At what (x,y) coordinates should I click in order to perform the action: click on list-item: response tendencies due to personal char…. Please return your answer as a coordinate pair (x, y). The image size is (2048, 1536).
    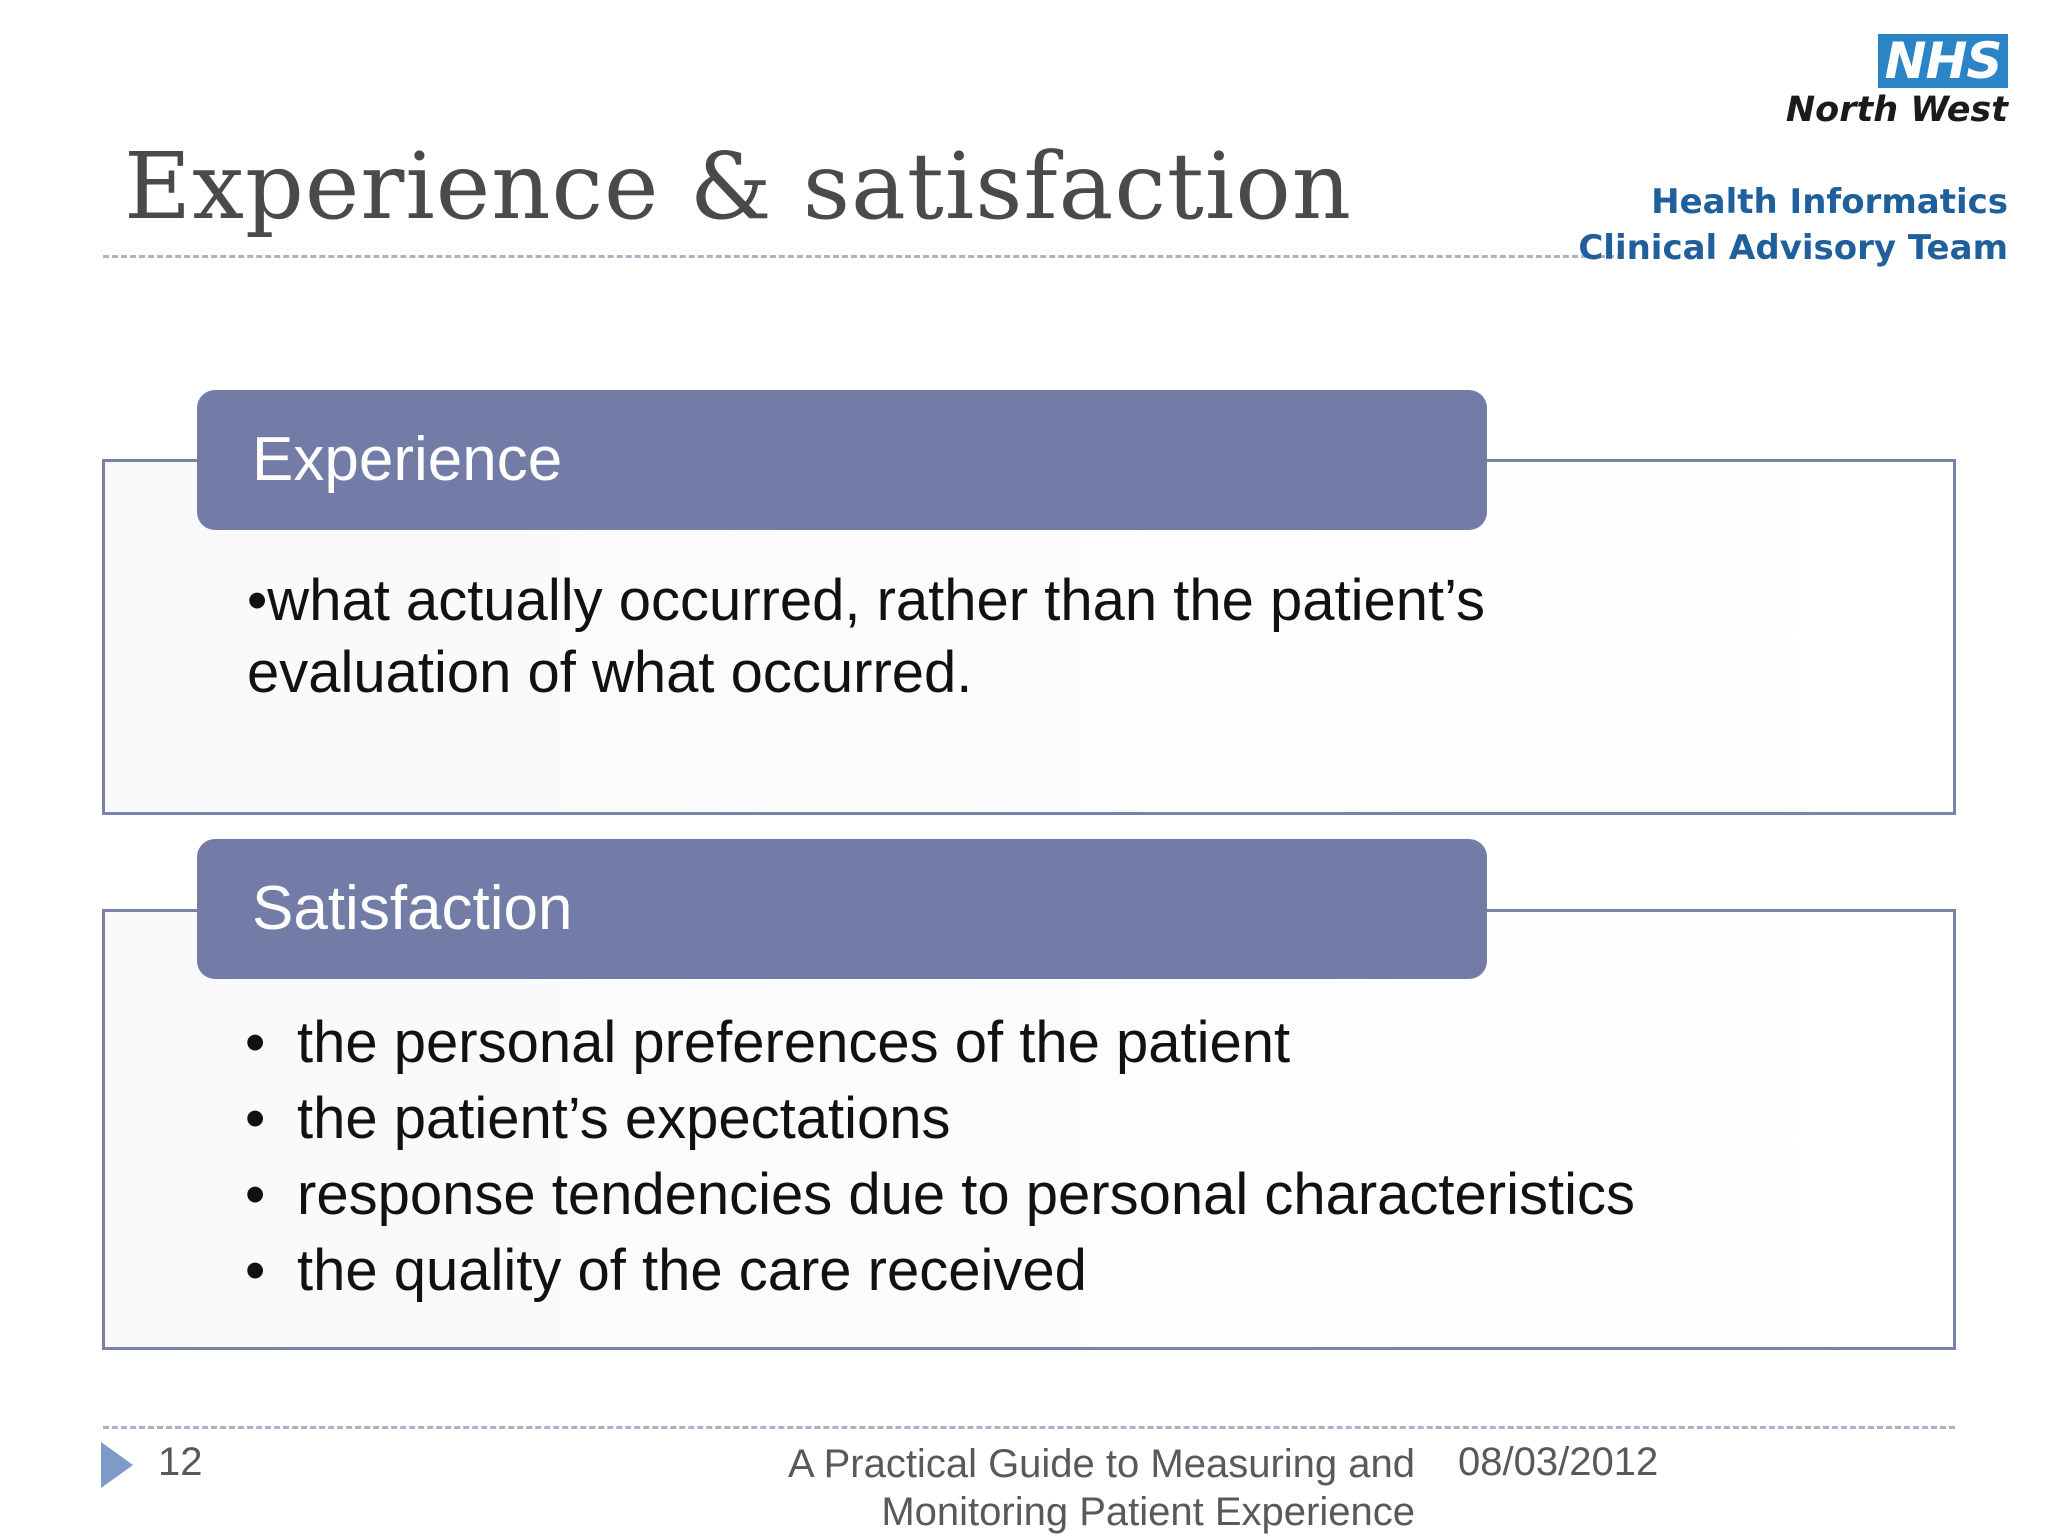
    Looking at the image, I should click on (940, 1195).